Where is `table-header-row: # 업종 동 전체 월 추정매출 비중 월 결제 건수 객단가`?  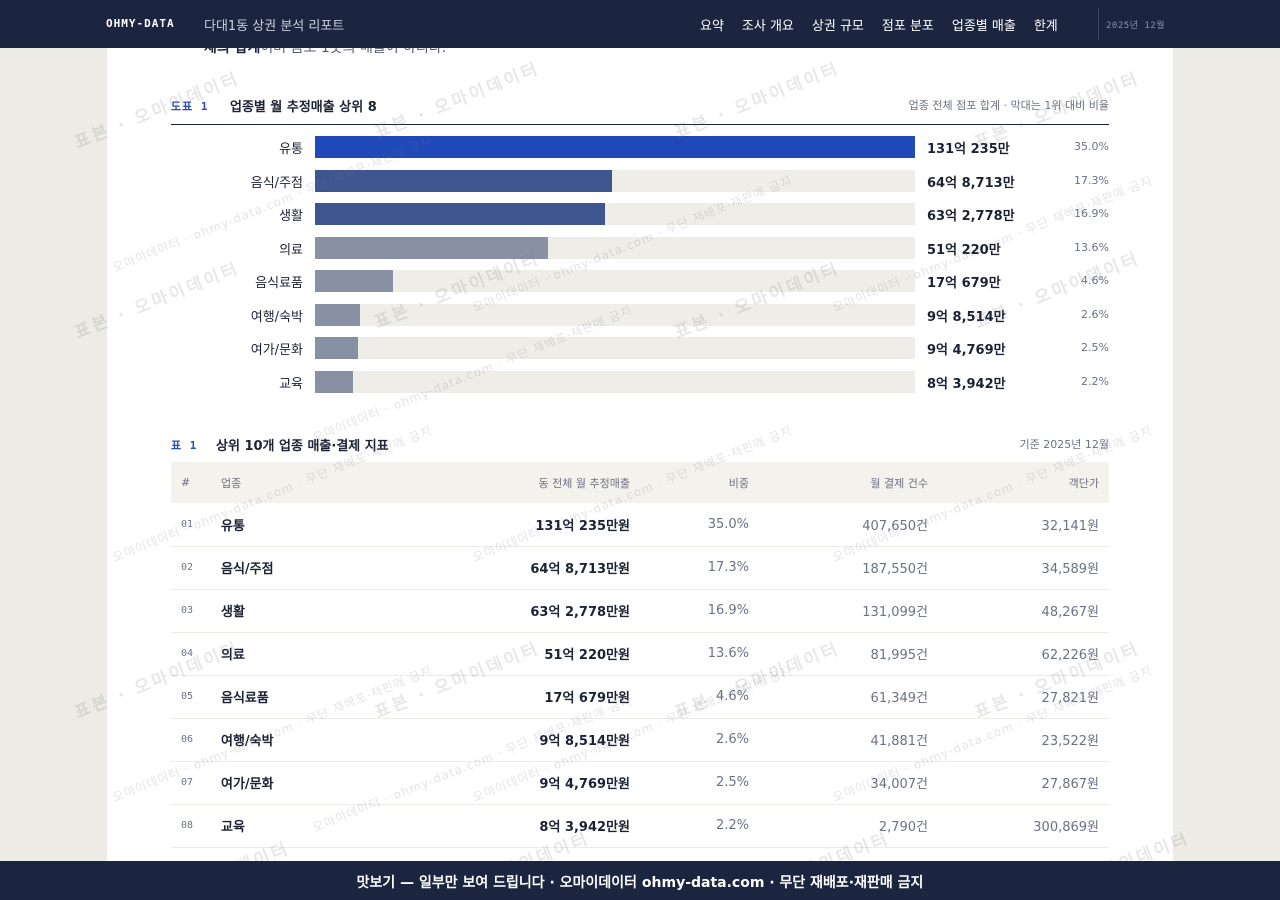 table-header-row: # 업종 동 전체 월 추정매출 비중 월 결제 건수 객단가 is located at coordinates (640, 482).